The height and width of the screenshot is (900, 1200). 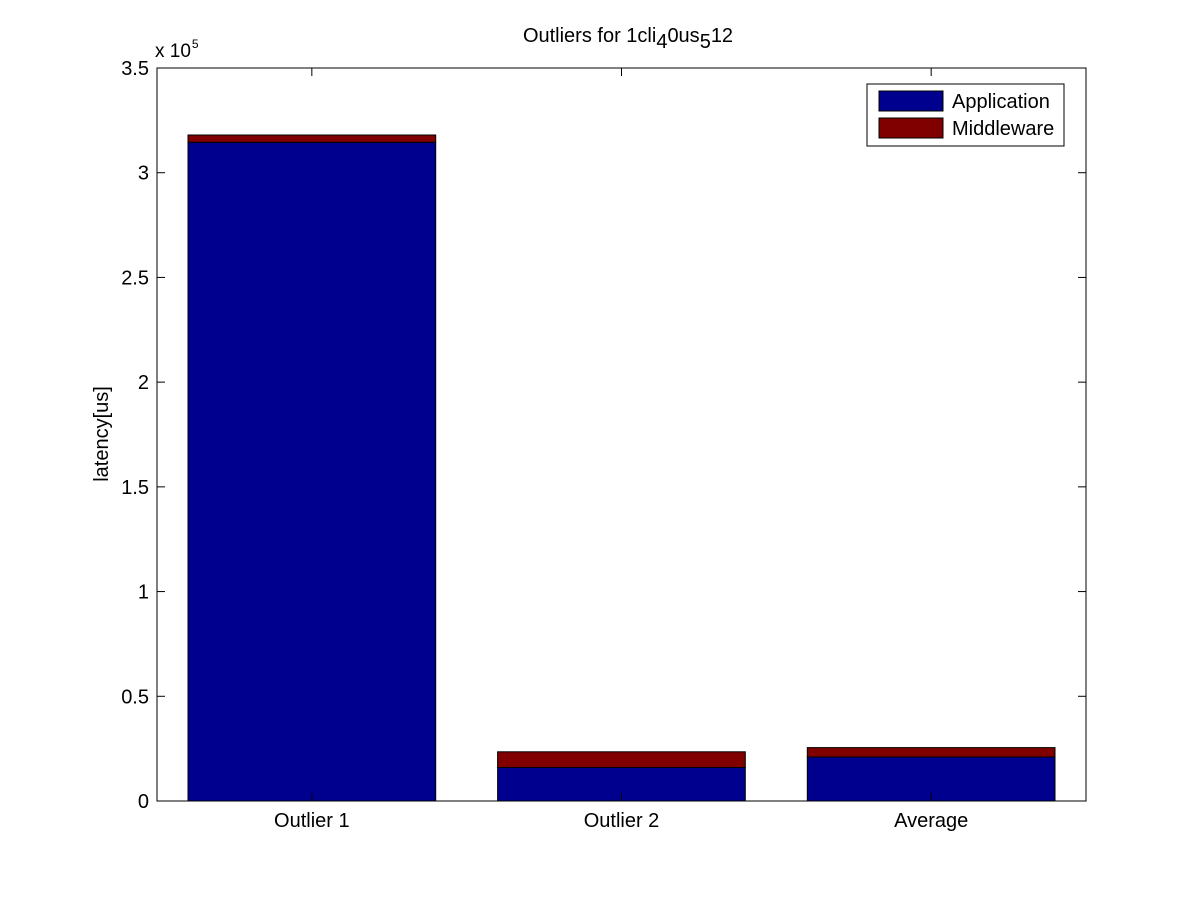 What do you see at coordinates (911, 101) in the screenshot?
I see `legend-swatch-application` at bounding box center [911, 101].